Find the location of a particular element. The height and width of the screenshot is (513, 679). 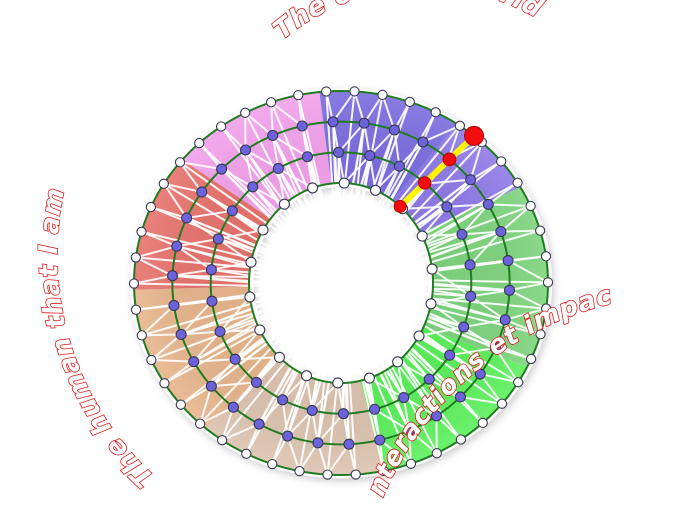

highlight-path is located at coordinates (439, 169).